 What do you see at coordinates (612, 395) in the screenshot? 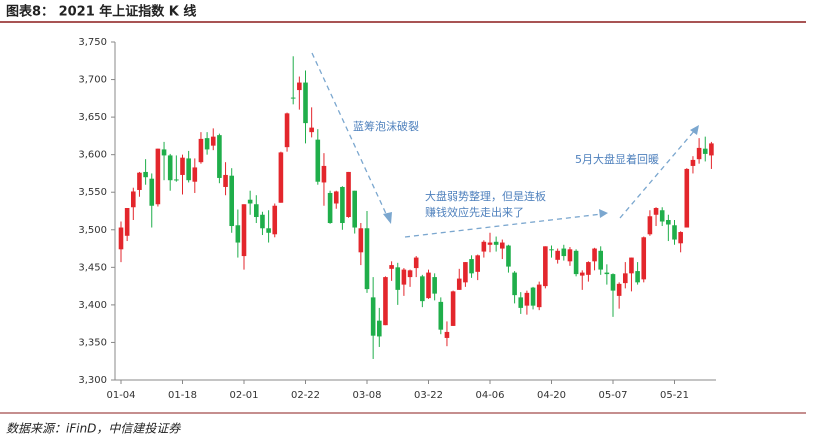
I see `x-tick-label: 05-07` at bounding box center [612, 395].